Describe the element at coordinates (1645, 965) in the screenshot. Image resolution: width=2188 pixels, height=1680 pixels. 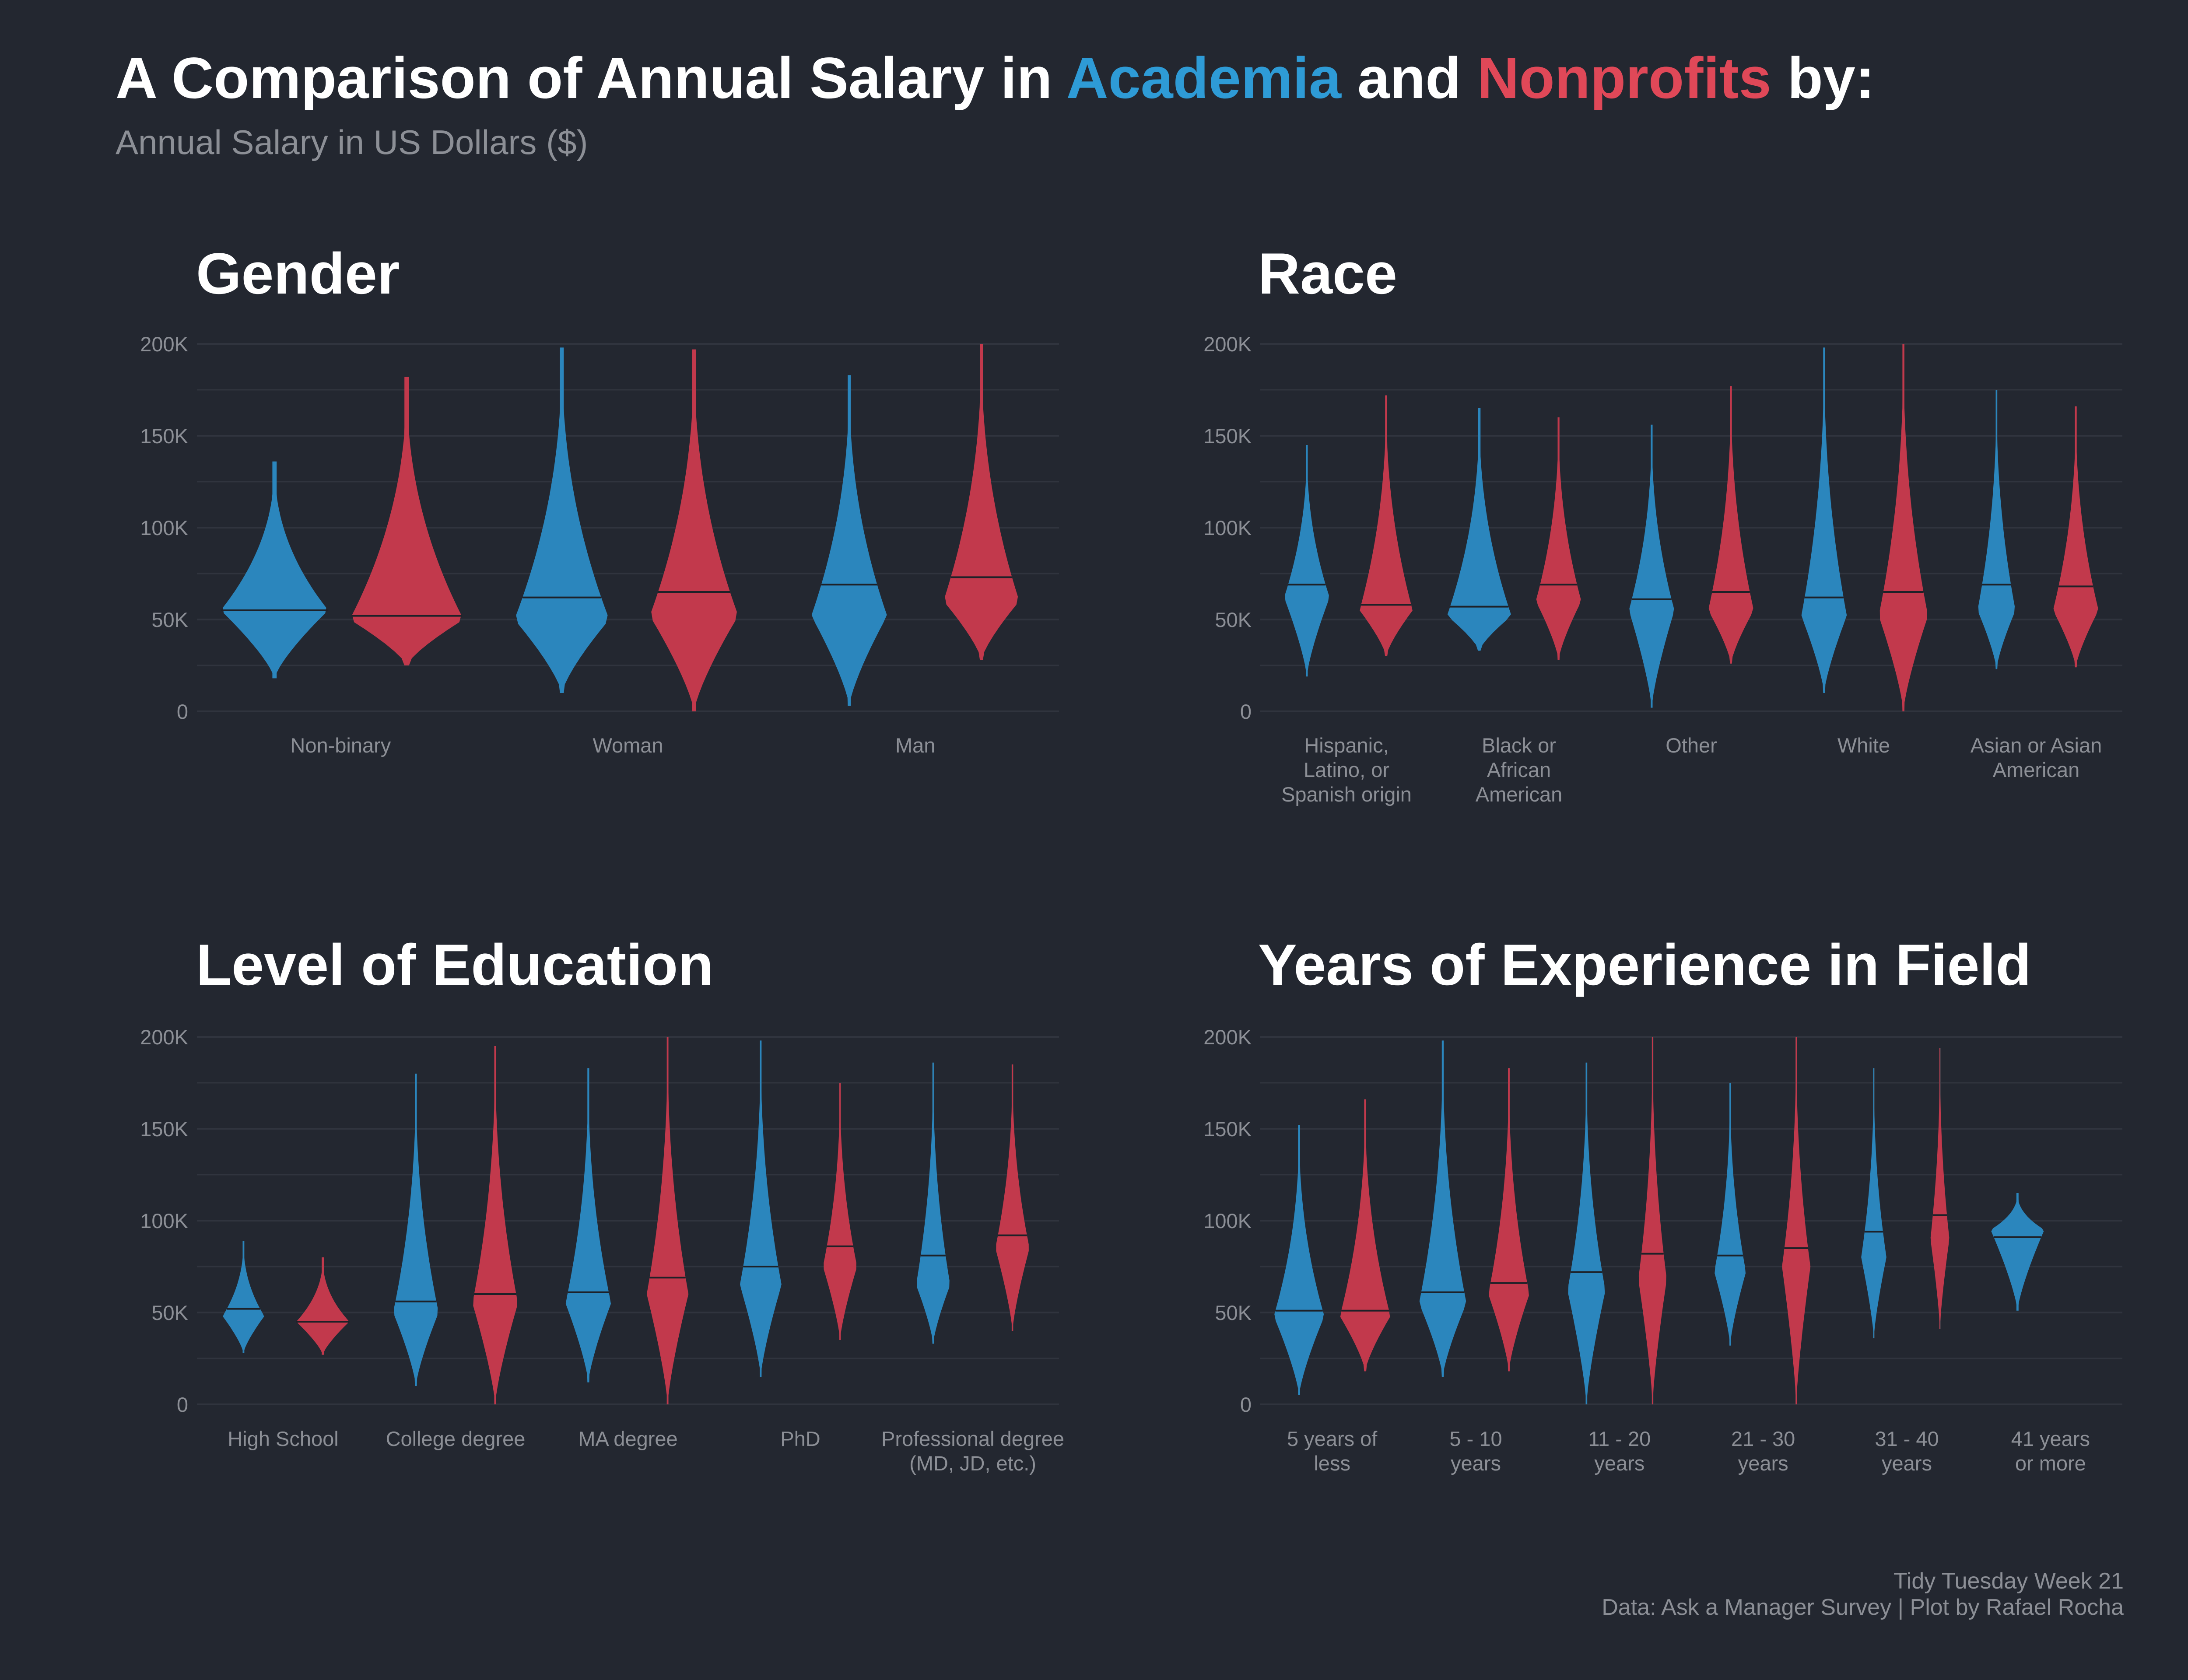
I see `panel-title-experience: Years of Experience in Field` at that location.